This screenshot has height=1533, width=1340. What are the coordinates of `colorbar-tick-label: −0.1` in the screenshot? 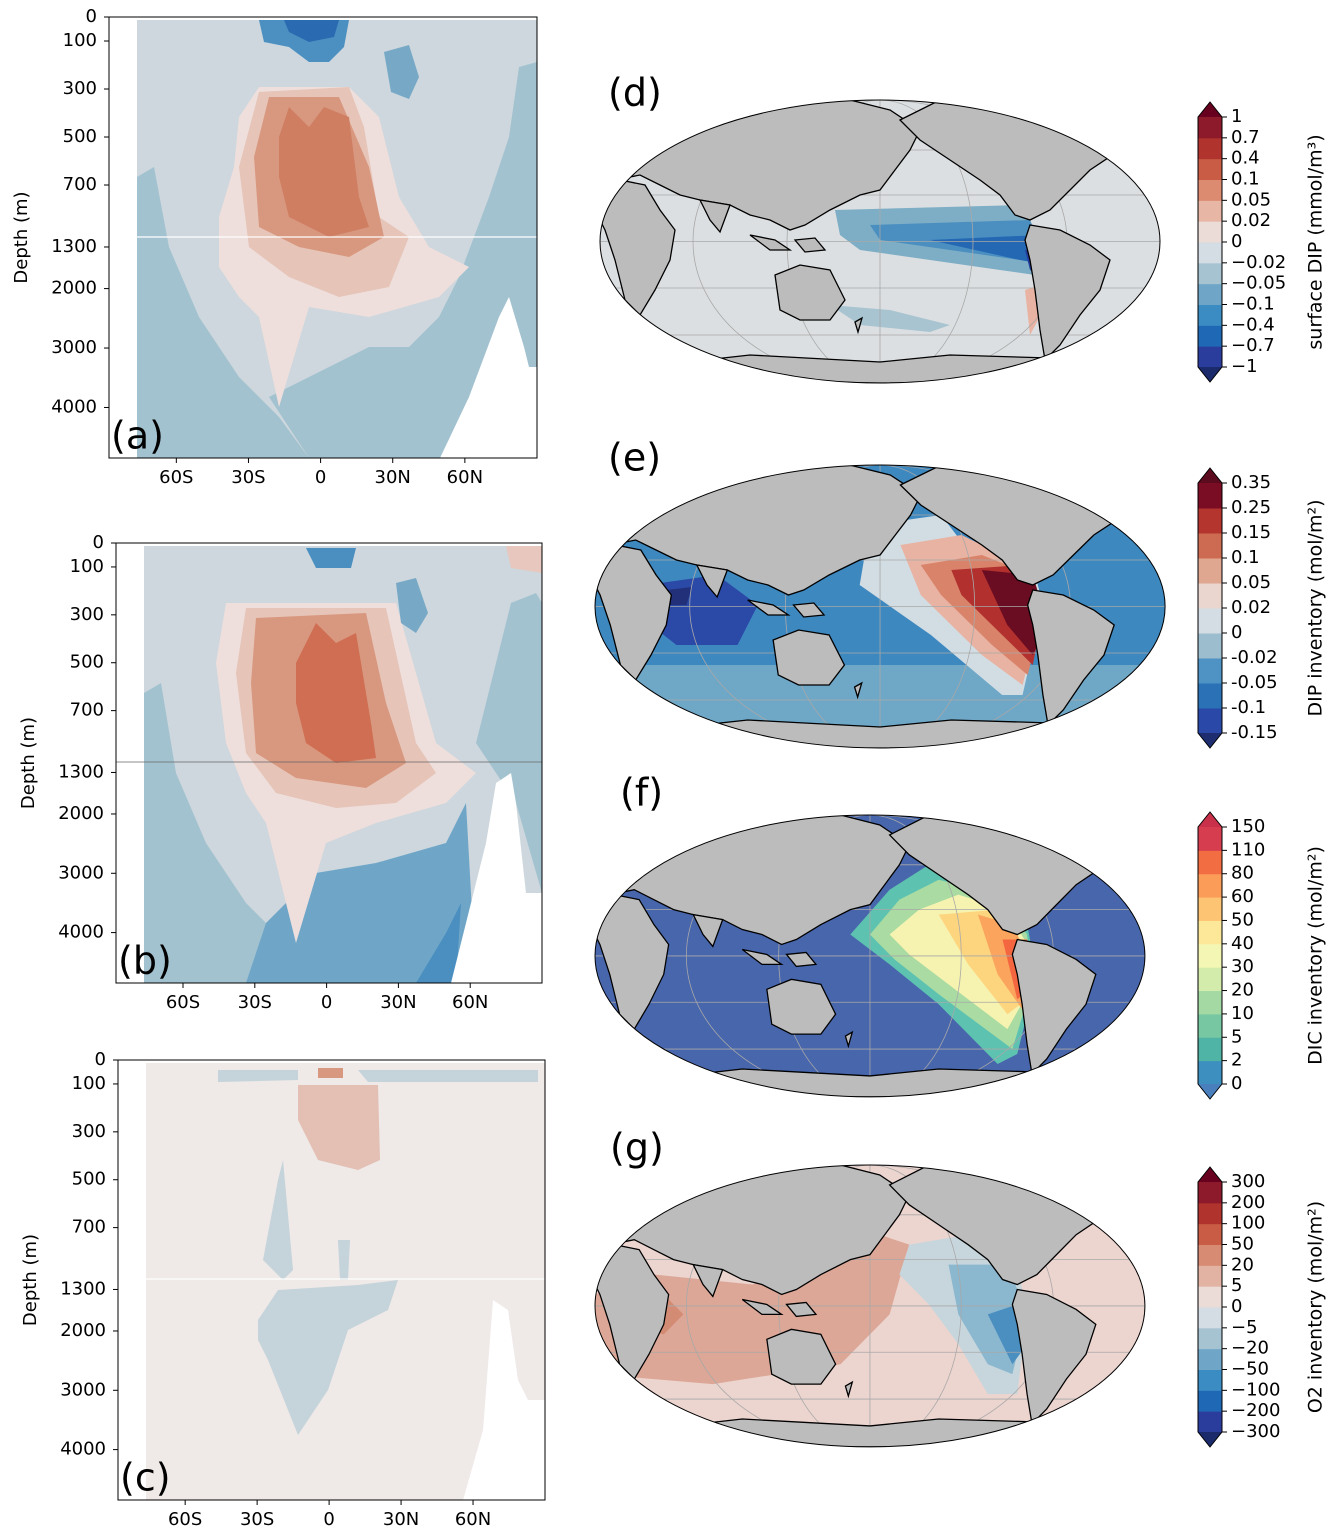 It's located at (1253, 304).